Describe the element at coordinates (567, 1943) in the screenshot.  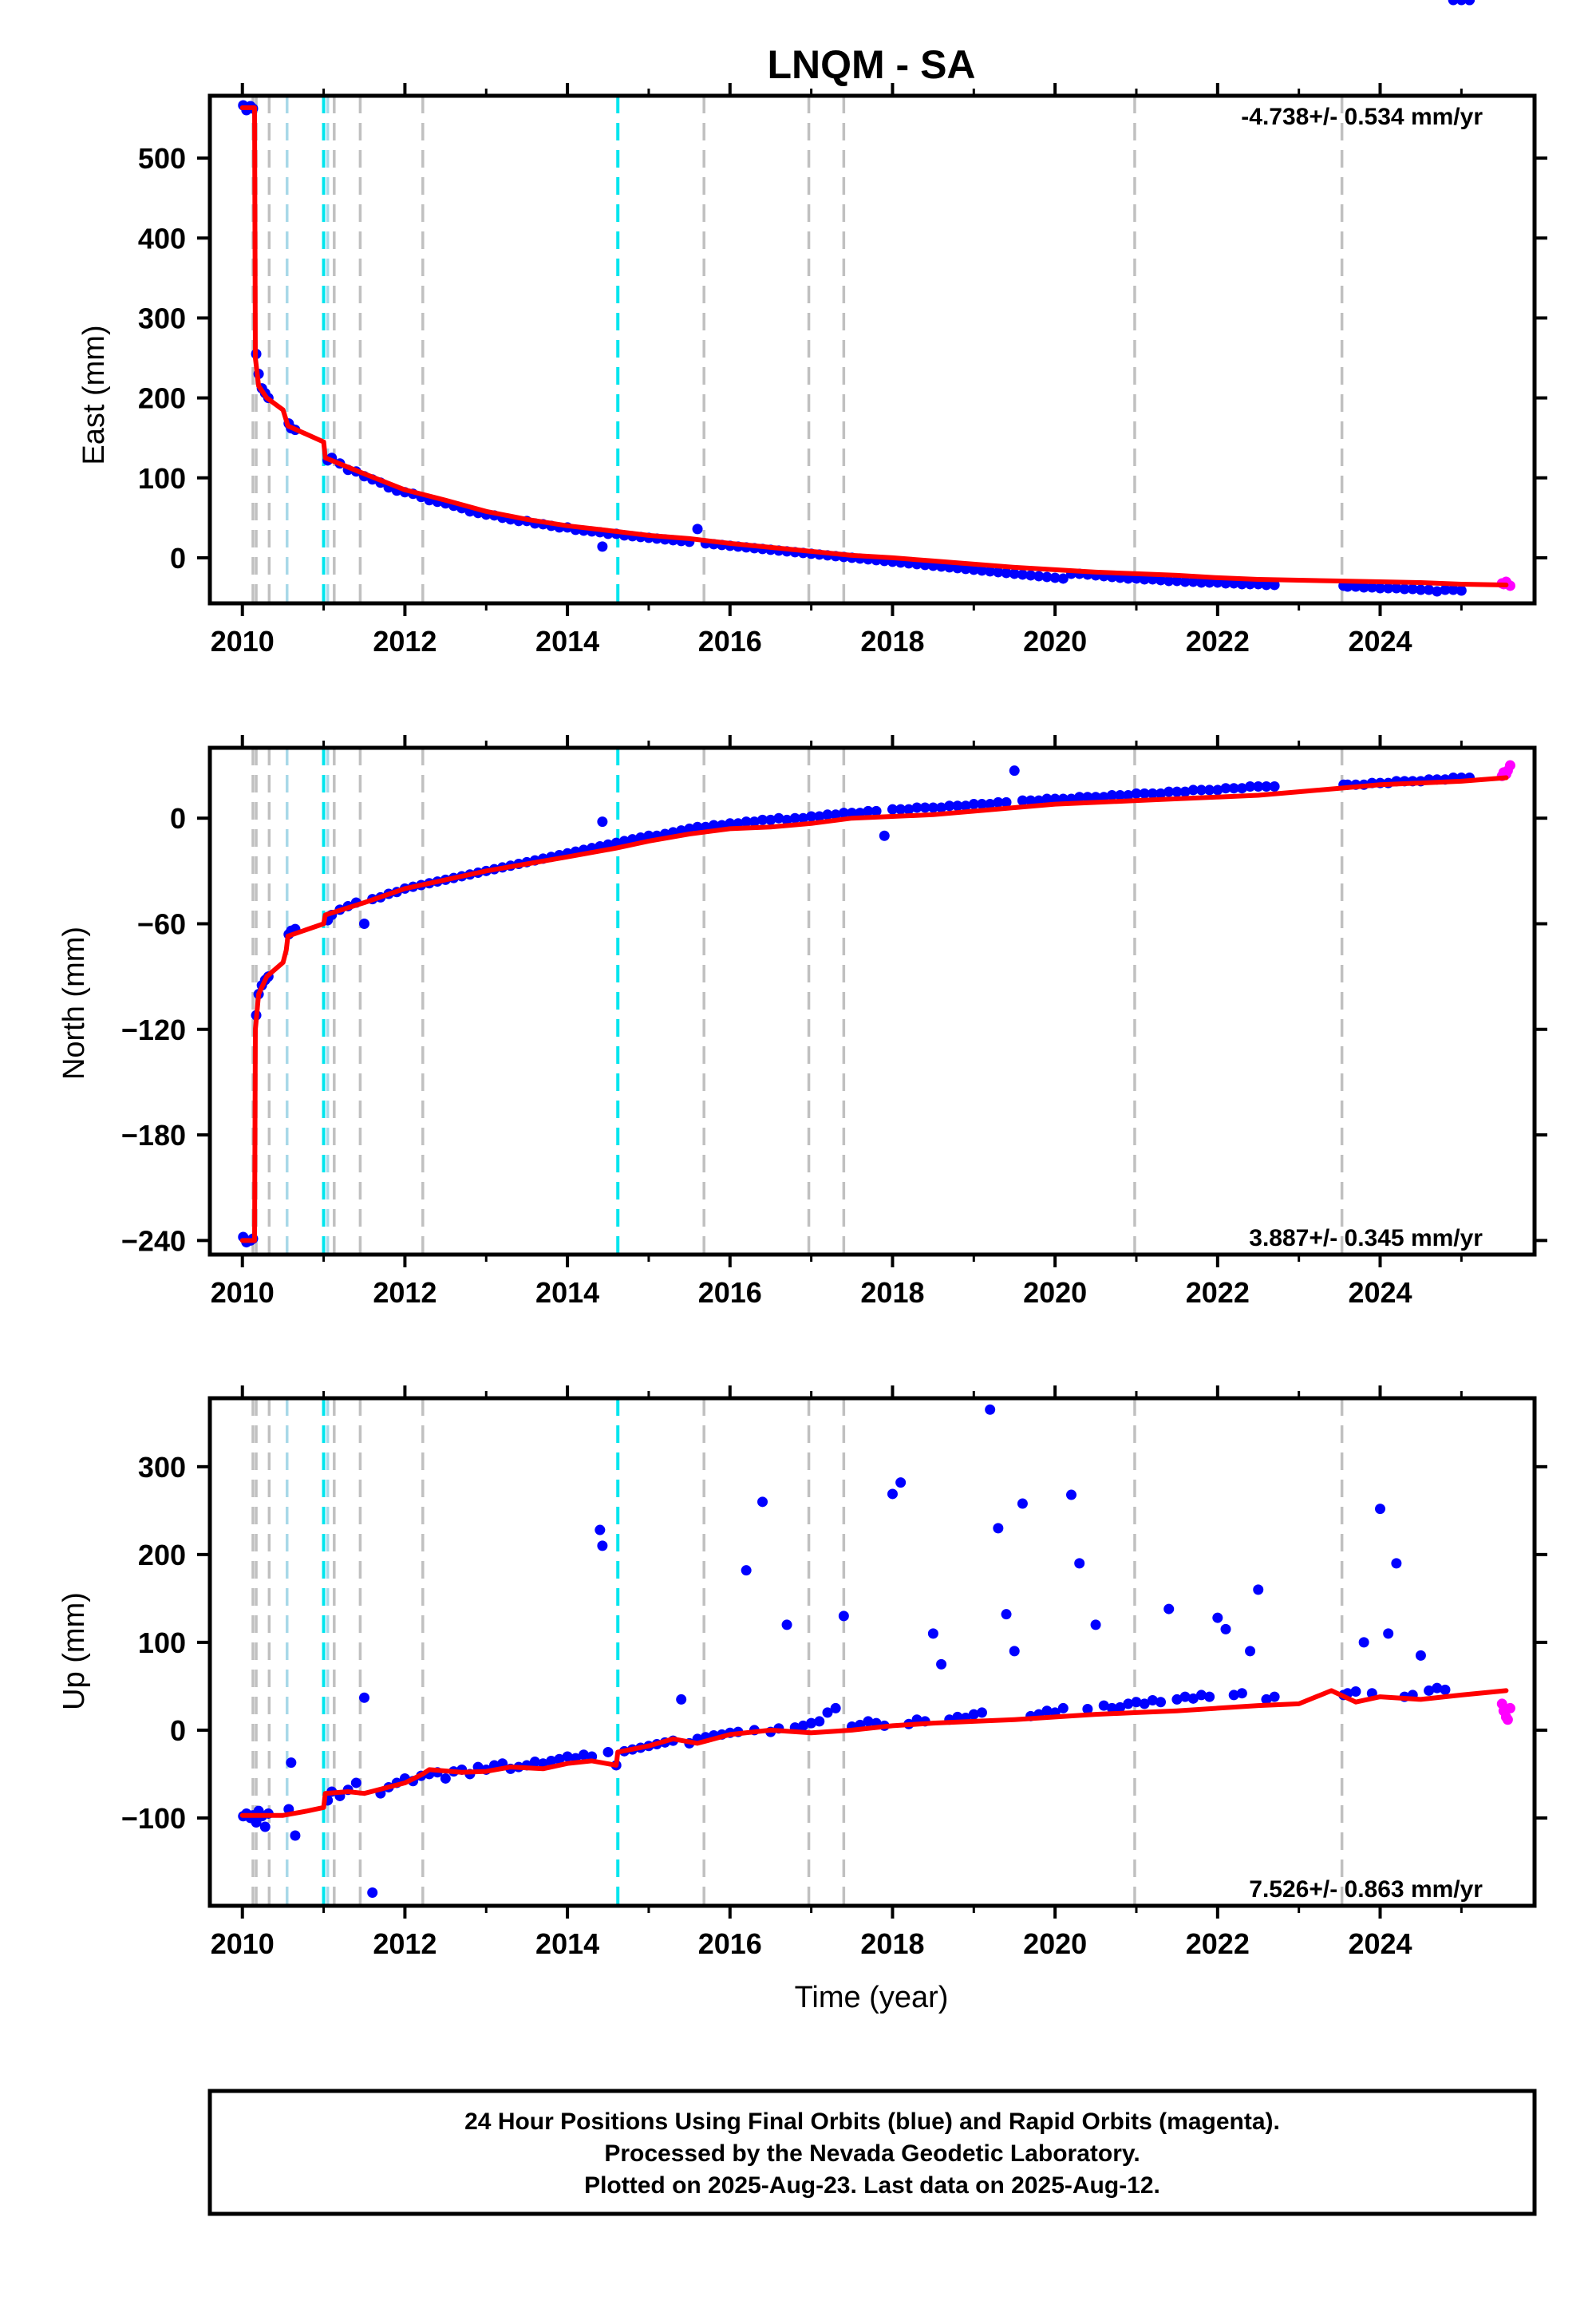
I see `up-x-tick-label: 2014` at that location.